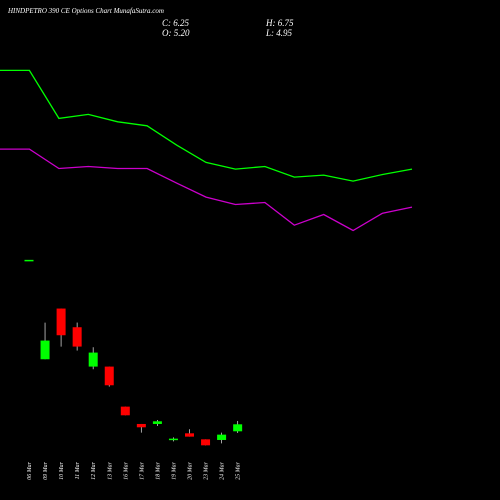 The width and height of the screenshot is (500, 500). What do you see at coordinates (207, 470) in the screenshot?
I see `x-tick-label: 23 Mar` at bounding box center [207, 470].